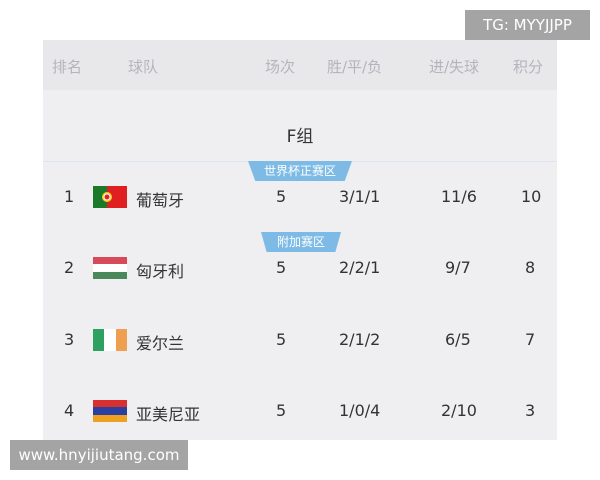  I want to click on portugal-flag-icon, so click(110, 197).